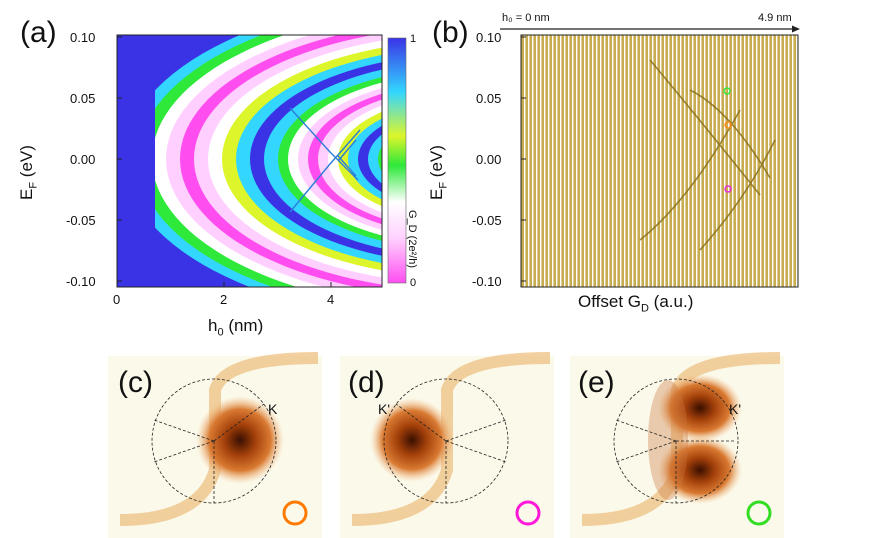  I want to click on b-ylabel-main: E, so click(436, 194).